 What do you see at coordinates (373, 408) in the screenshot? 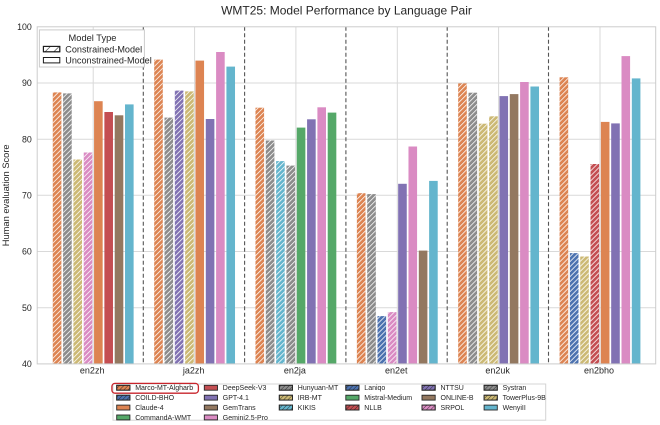
I see `svg-text: NLLB` at bounding box center [373, 408].